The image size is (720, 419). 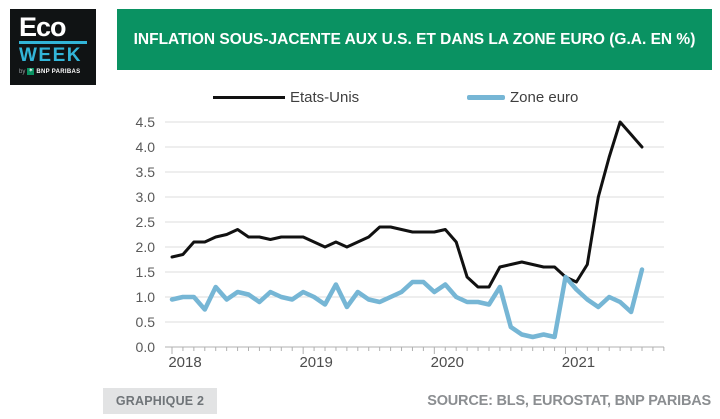 I want to click on logo-divider, so click(x=53, y=42).